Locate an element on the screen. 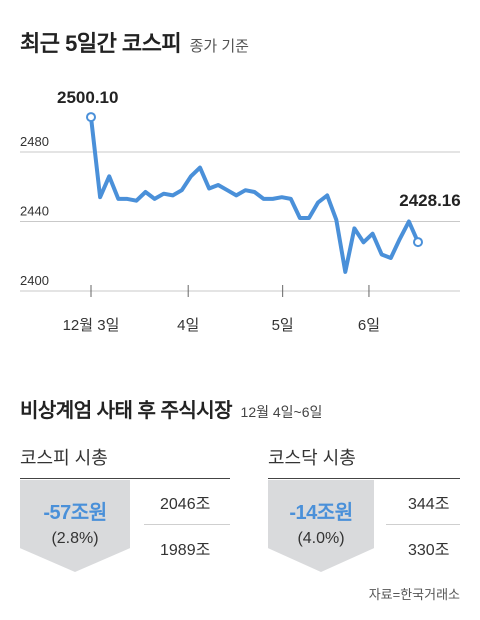 The image size is (480, 620). y-tick-label: 2480 is located at coordinates (34, 141).